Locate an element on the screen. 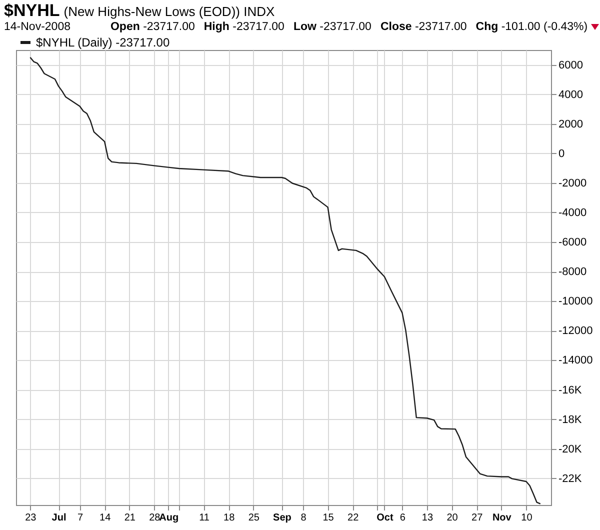  text: High -23717.00 is located at coordinates (244, 26).